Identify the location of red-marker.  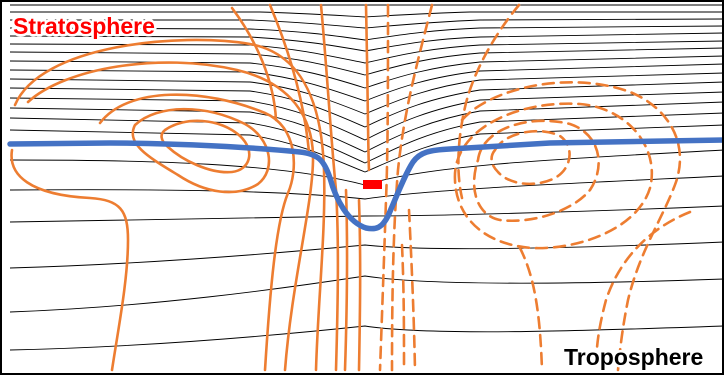
(372, 184).